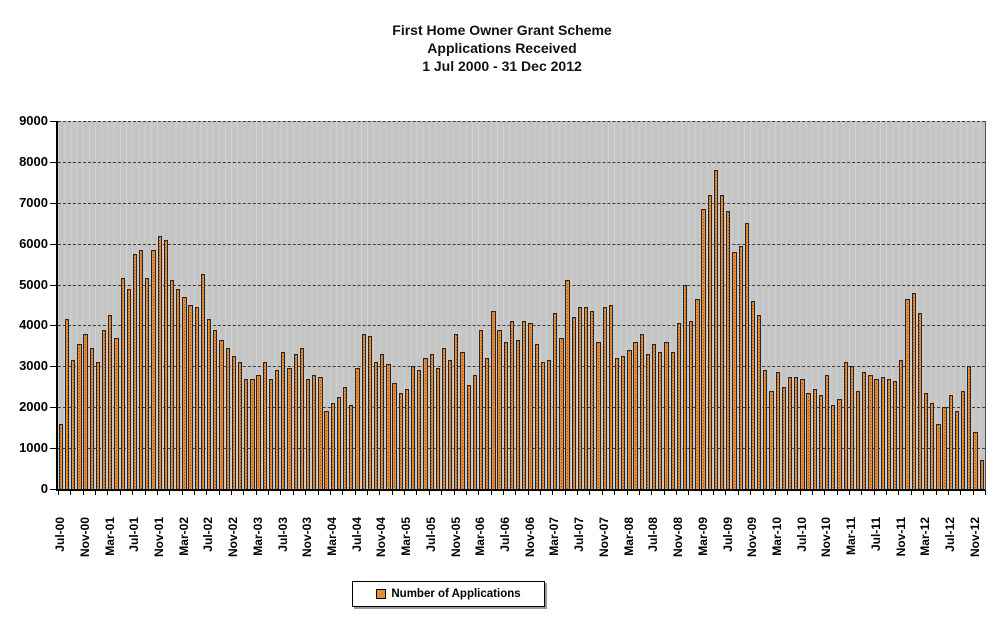 The image size is (1000, 619). Describe the element at coordinates (502, 30) in the screenshot. I see `chart-title-line1: First Home Owner Grant Scheme` at that location.